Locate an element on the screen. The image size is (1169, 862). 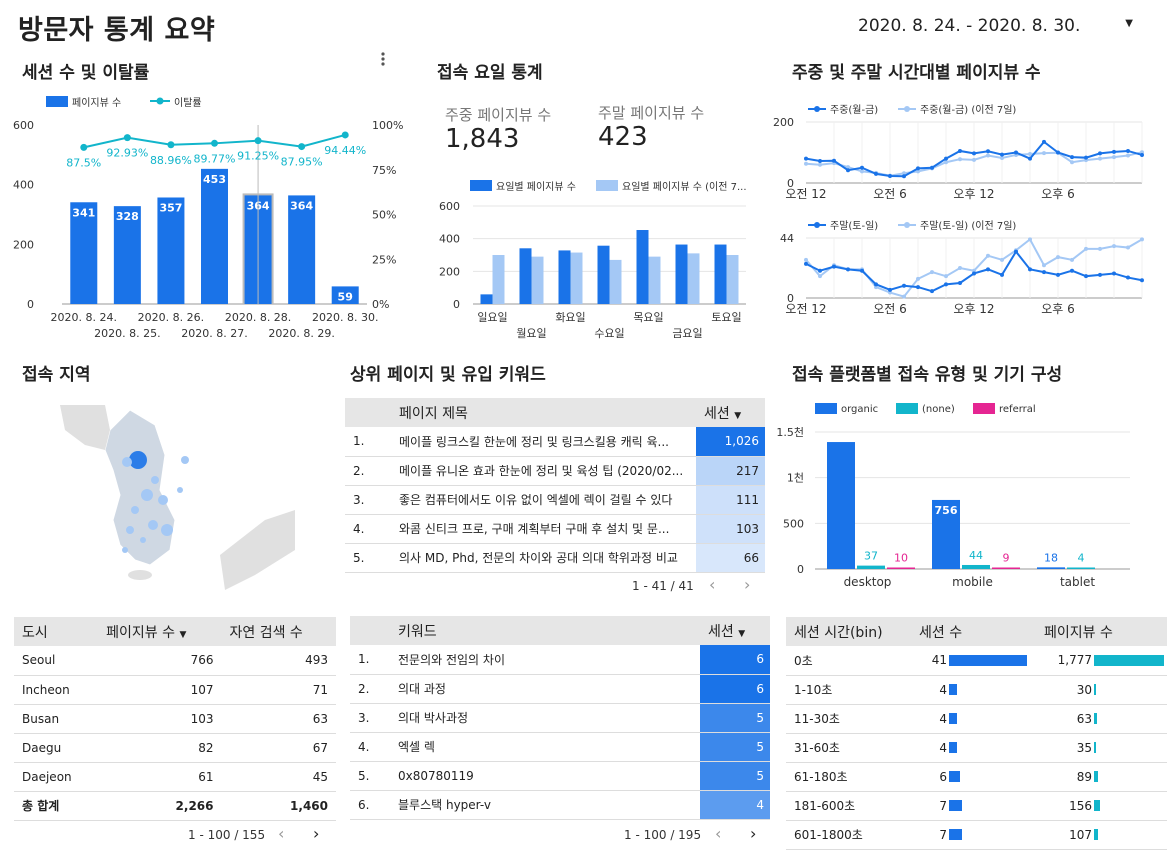
pageviews-cell: 107 is located at coordinates (1101, 835).